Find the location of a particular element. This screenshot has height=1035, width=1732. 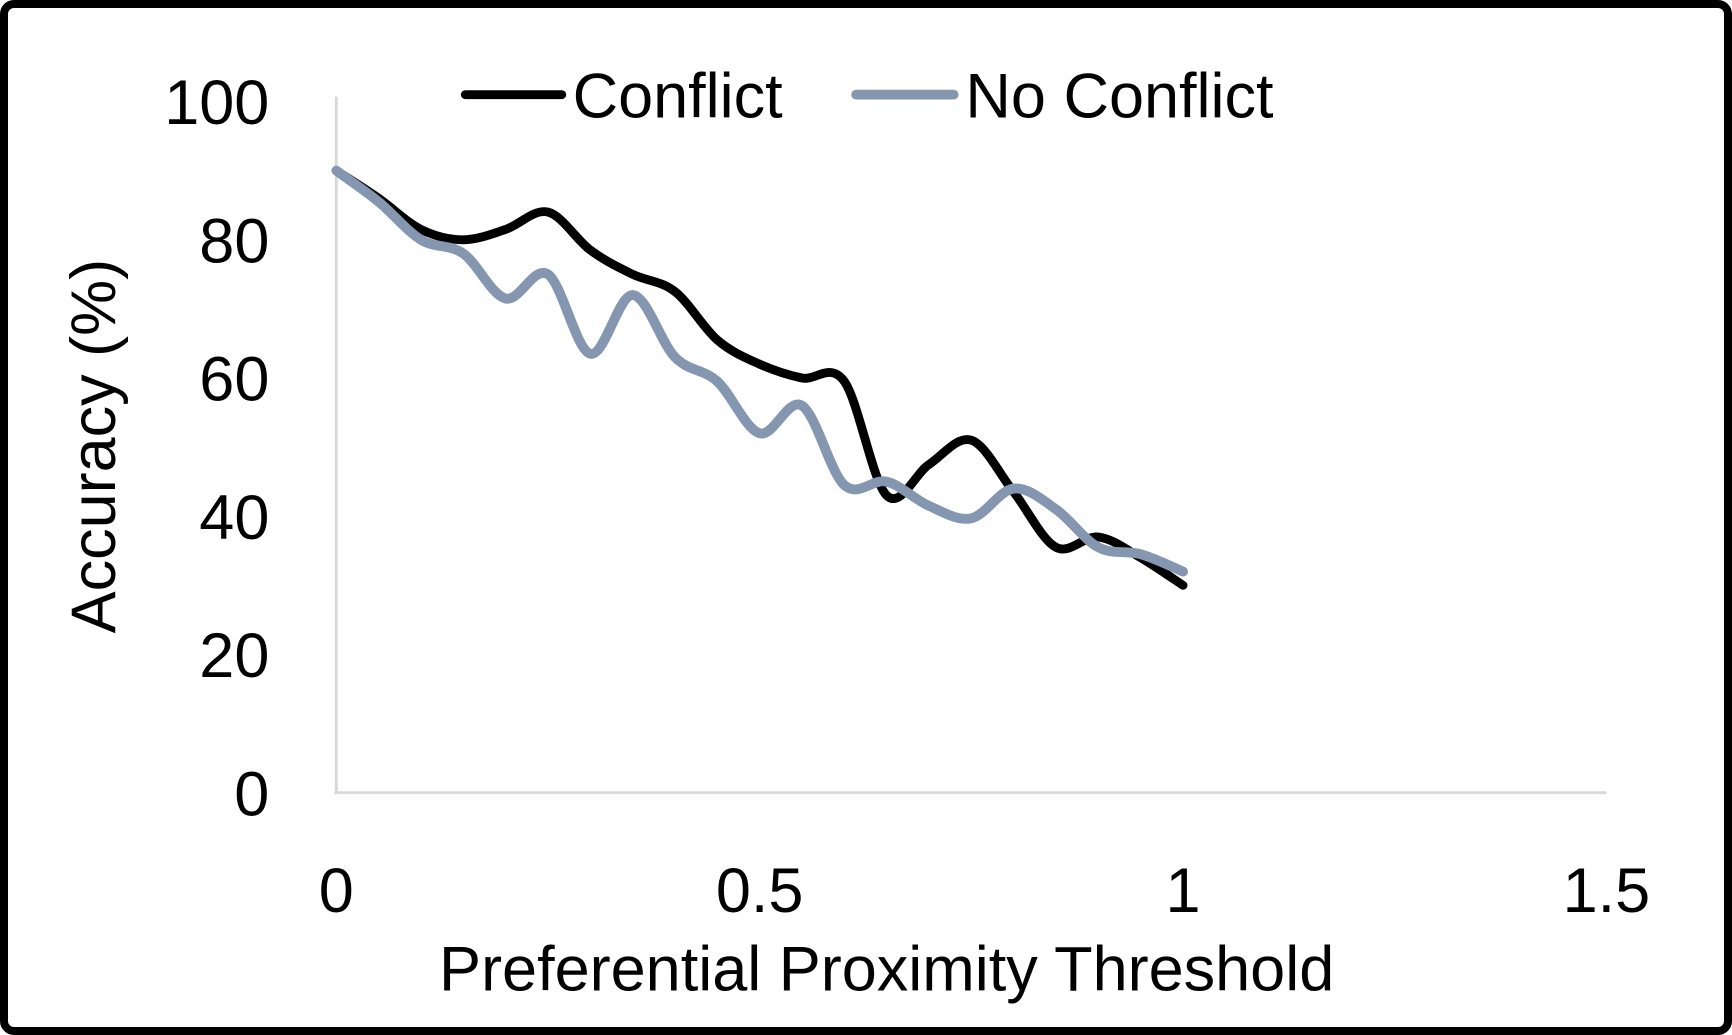

x-tick-label: 0.5 is located at coordinates (760, 891).